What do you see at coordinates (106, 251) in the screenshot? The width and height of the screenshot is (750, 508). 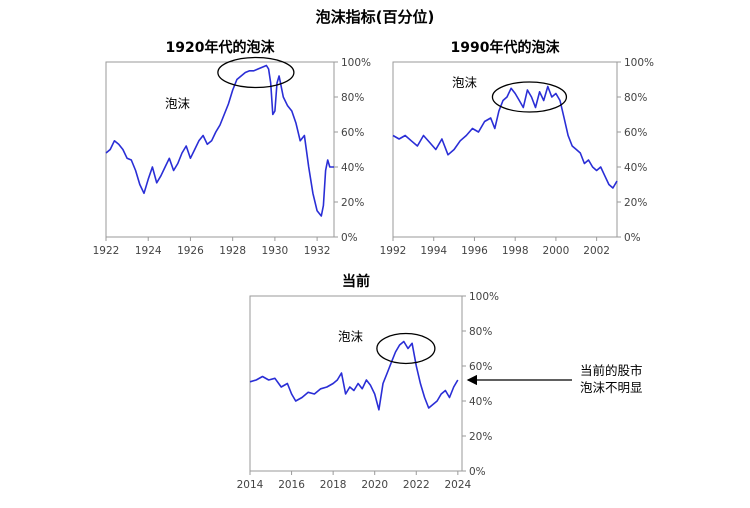 I see `x-tick-label: 1922` at bounding box center [106, 251].